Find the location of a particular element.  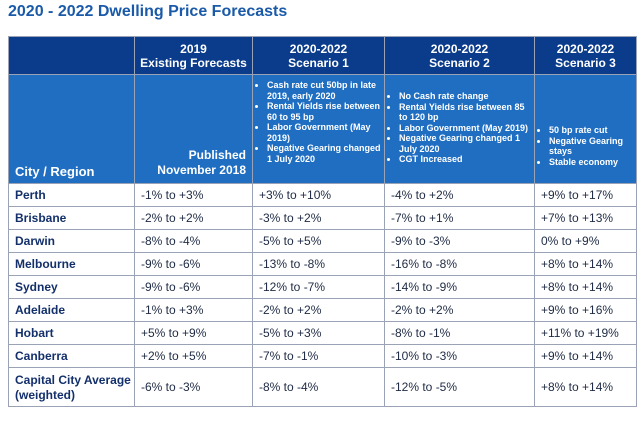

city-cell: Sydney is located at coordinates (71, 287).